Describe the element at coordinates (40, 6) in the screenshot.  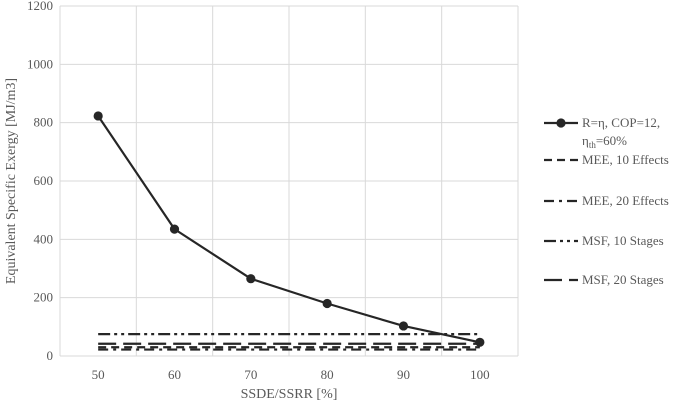
I see `y-tick-label: 1200` at that location.